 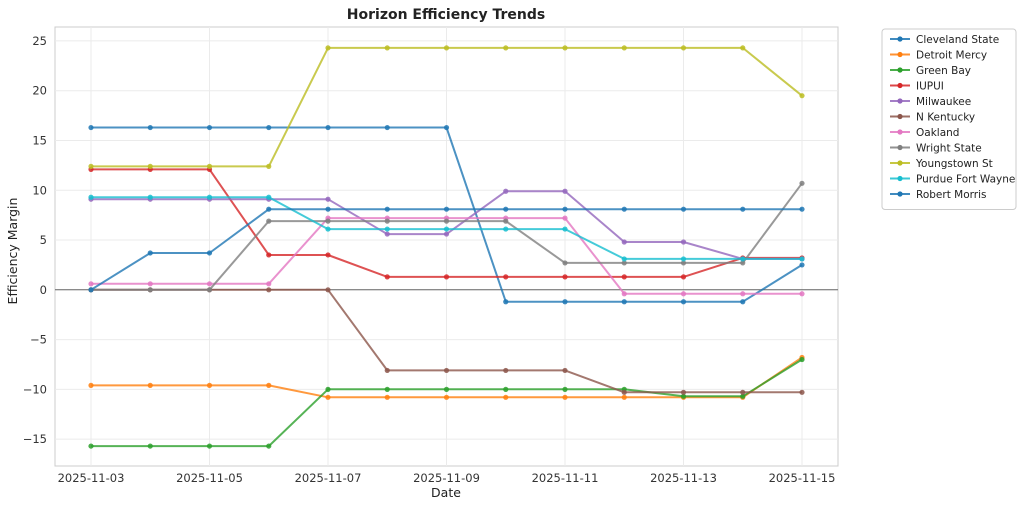 I want to click on legend-entry: Cleveland State, so click(x=944, y=40).